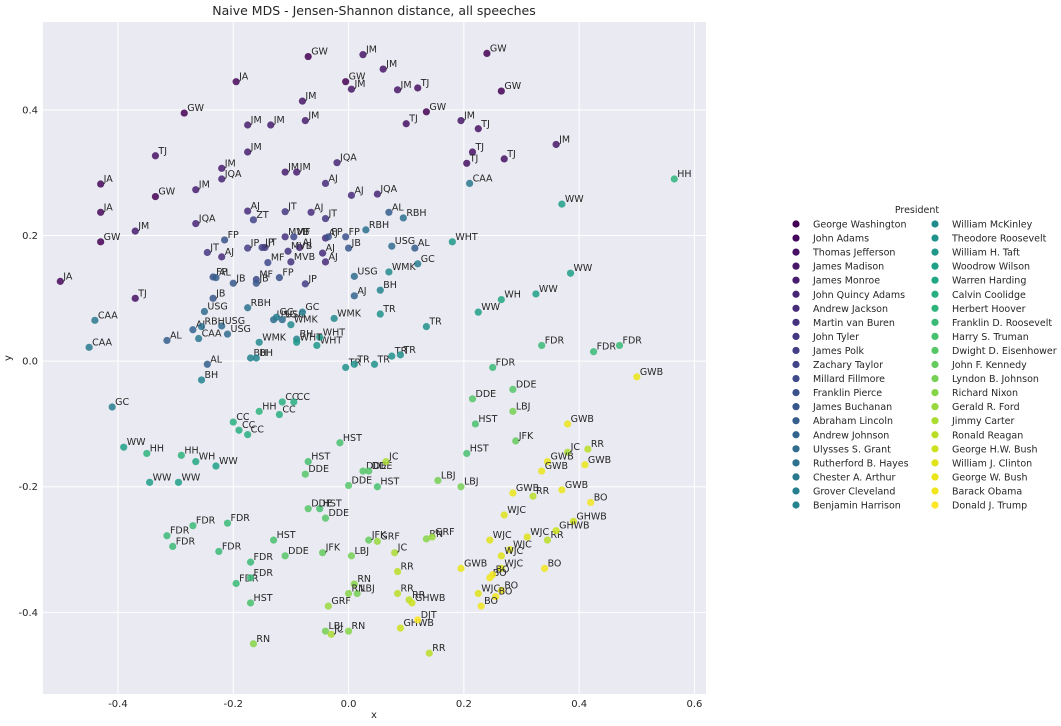  I want to click on legend-entry: Franklin Pierce, so click(847, 393).